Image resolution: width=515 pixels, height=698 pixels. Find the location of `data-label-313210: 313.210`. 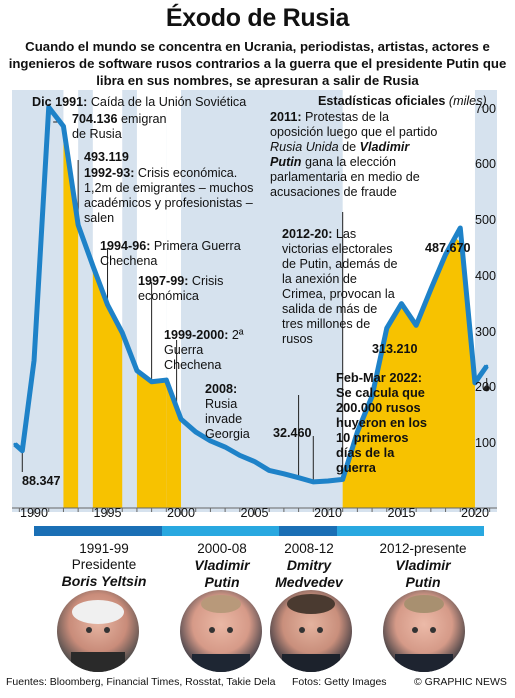

data-label-313210: 313.210 is located at coordinates (395, 349).